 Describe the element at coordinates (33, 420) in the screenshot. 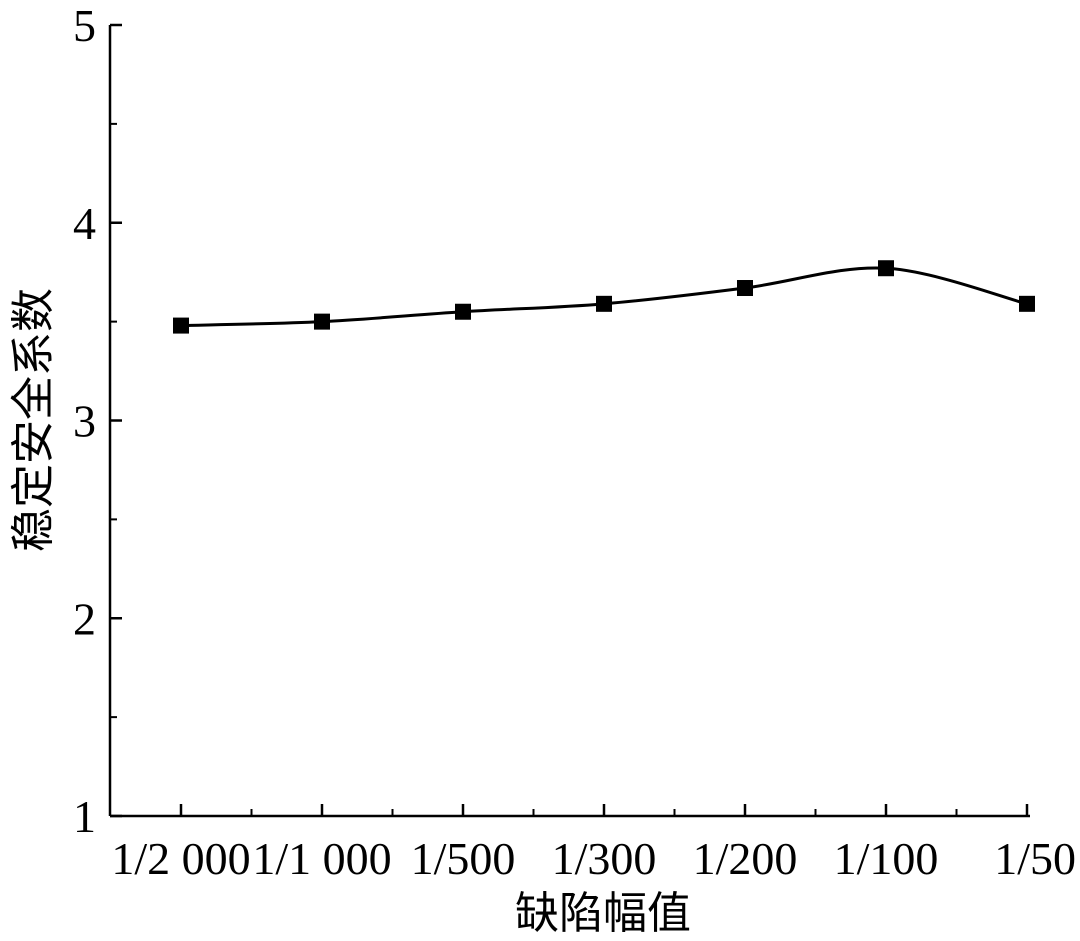

I see `y-axis-title: 稳定安全系数` at that location.